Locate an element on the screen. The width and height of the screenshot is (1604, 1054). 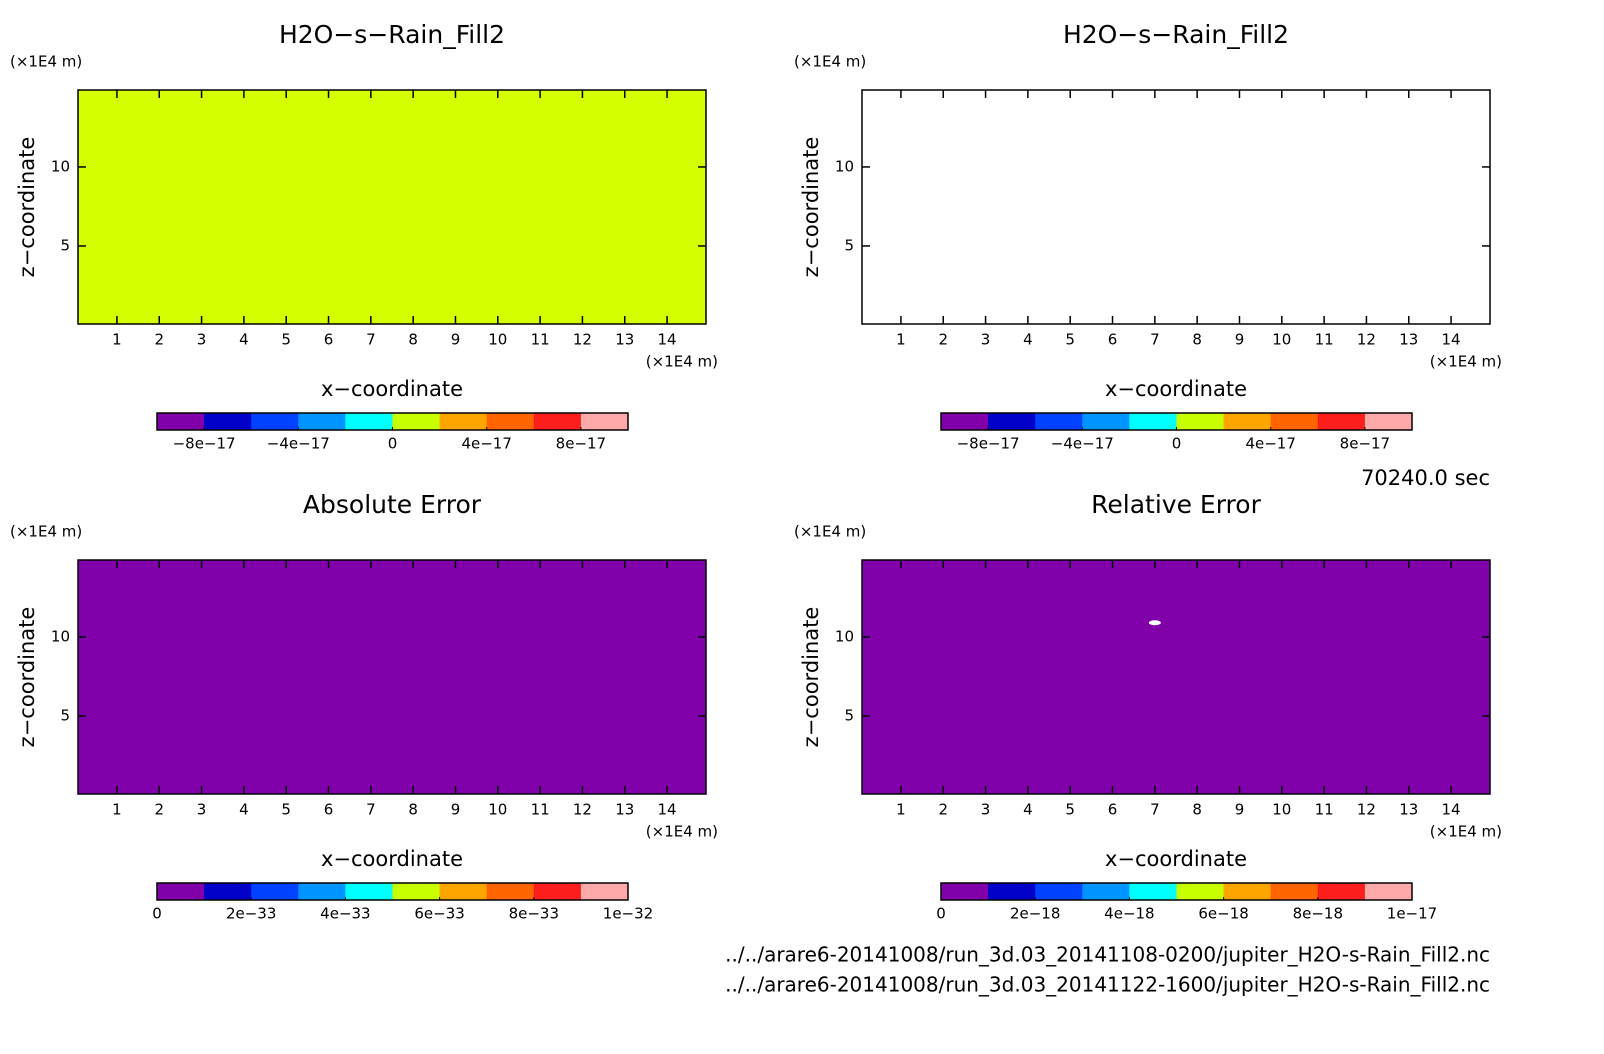
time-label: 70240.0 sec is located at coordinates (1425, 478).